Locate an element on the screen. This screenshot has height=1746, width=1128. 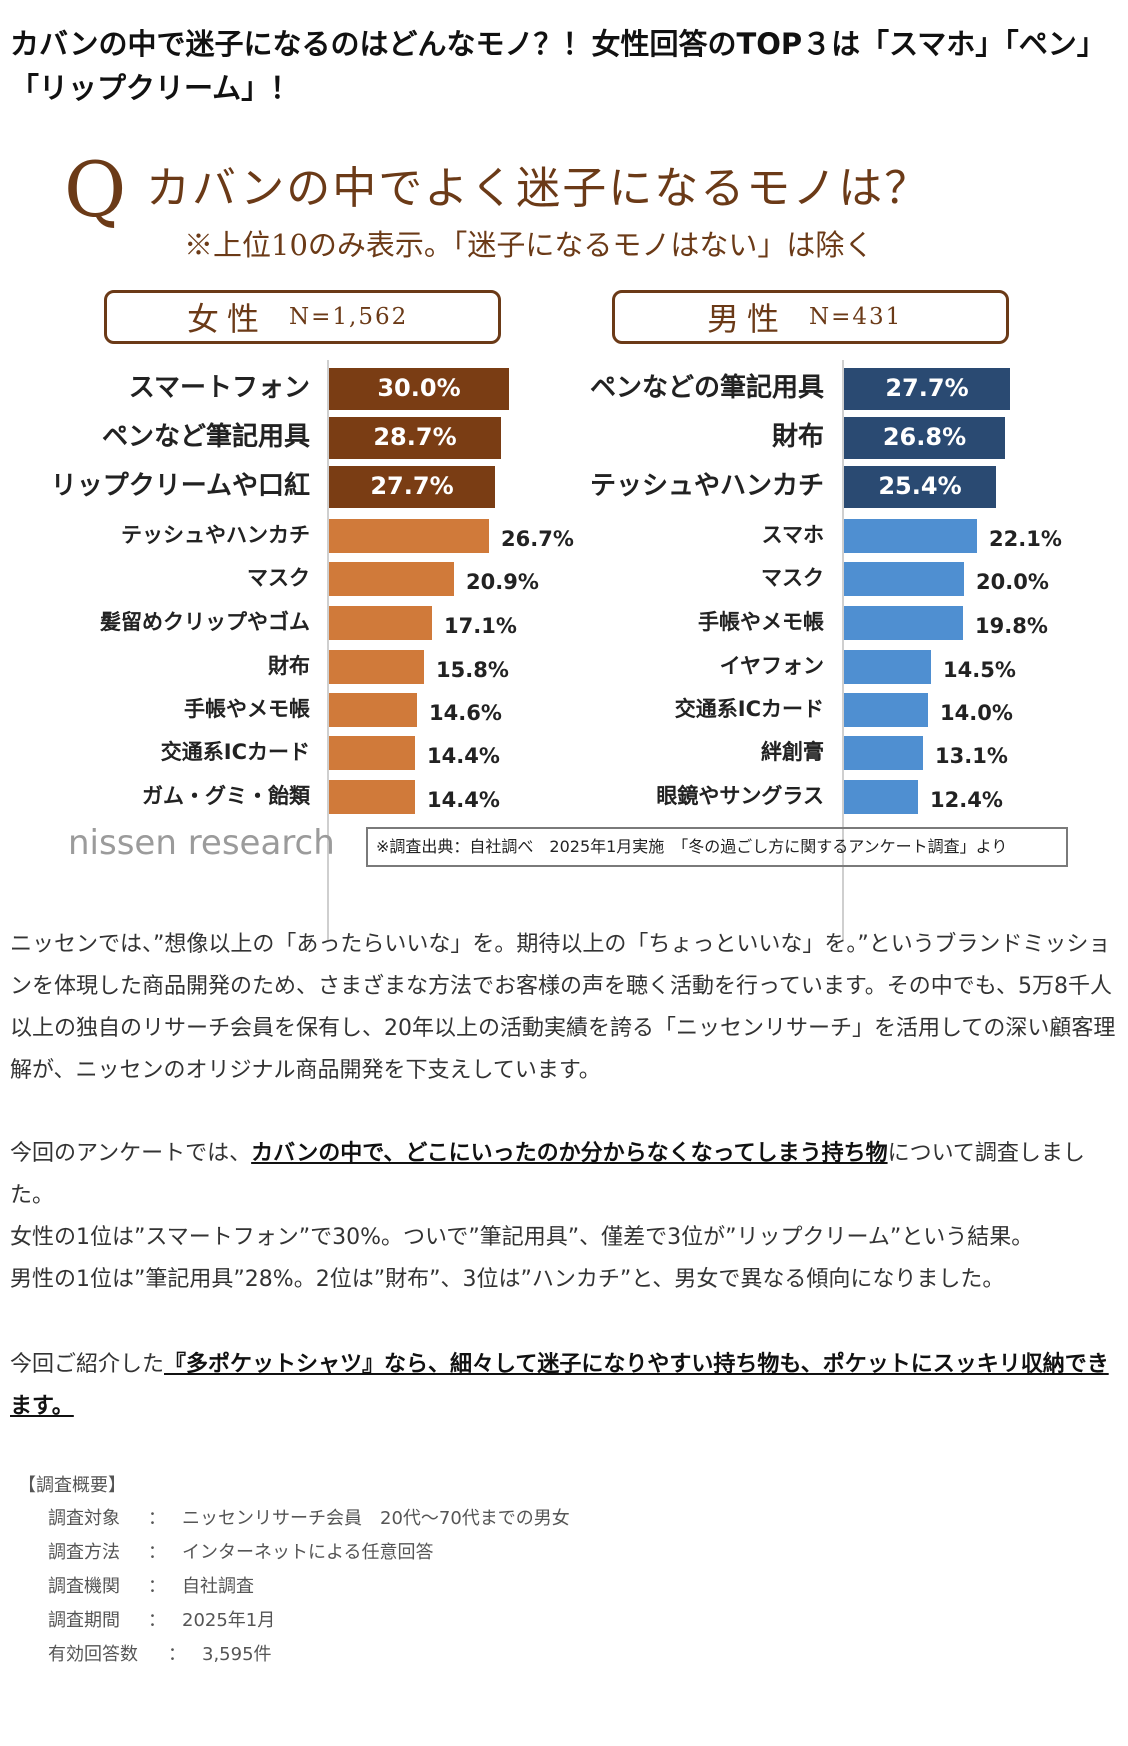
female-category-label: ガム・グミ・飴類 is located at coordinates (226, 796).